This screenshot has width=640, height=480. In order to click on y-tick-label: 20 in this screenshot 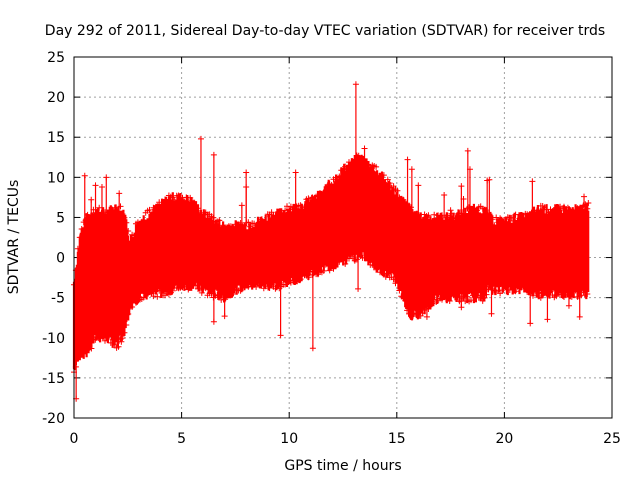, I will do `click(56, 98)`.